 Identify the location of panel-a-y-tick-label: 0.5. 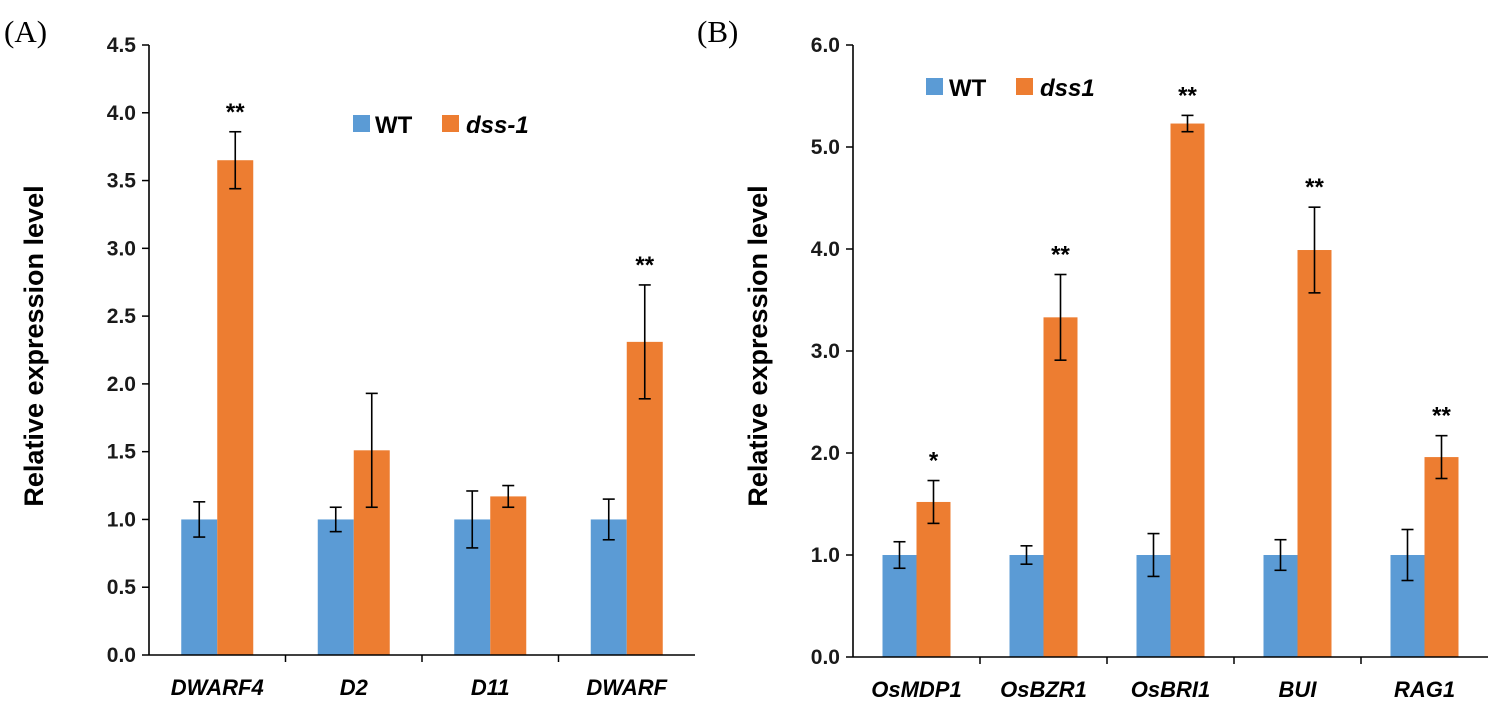
(122, 587).